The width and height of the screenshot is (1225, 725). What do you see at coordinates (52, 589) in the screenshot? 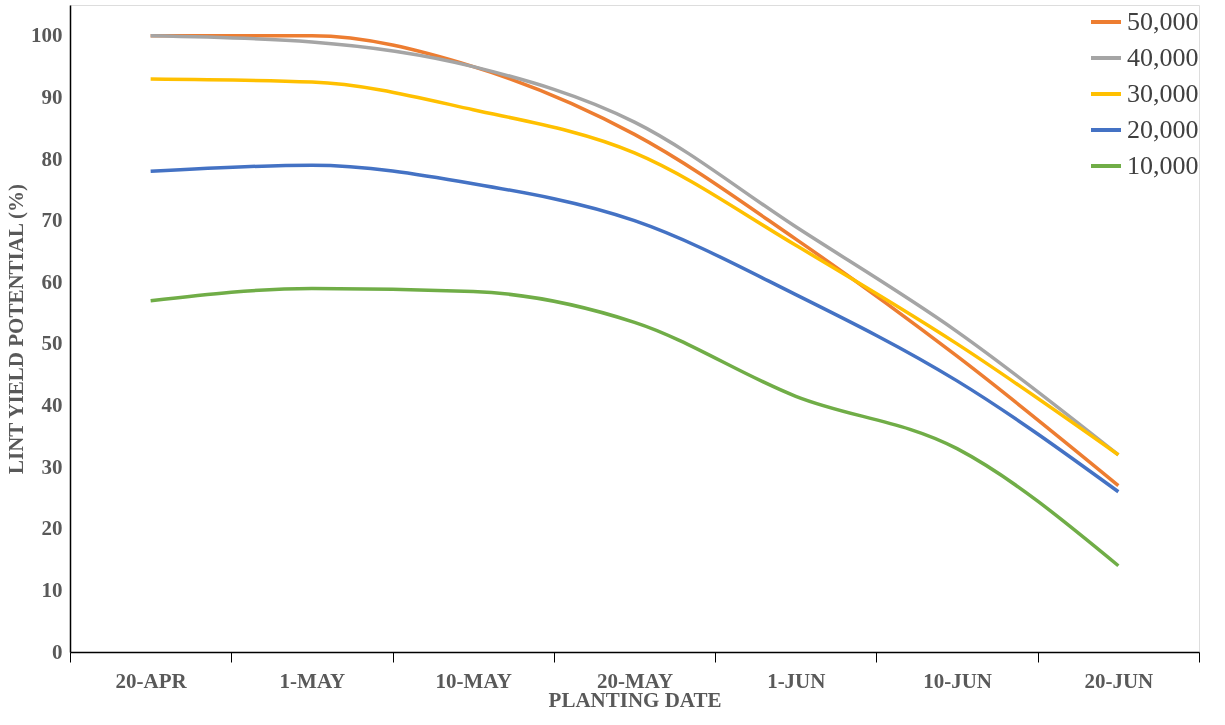
I see `y-tick-label: 10` at bounding box center [52, 589].